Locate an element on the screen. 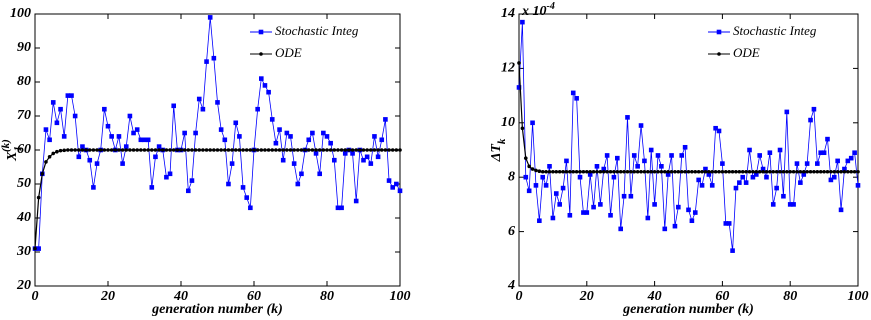 This screenshot has width=871, height=320. note-base: x 10 is located at coordinates (534, 11).